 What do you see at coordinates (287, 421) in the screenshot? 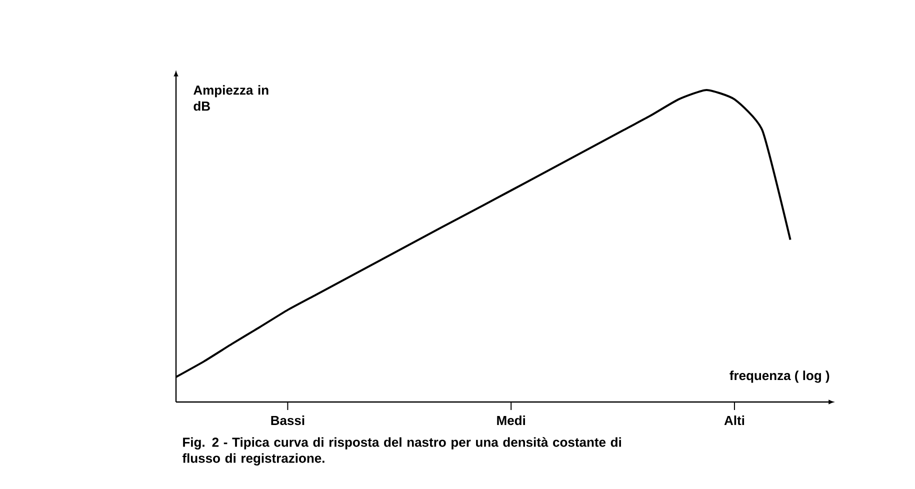
I see `x-tick-label: Bassi` at bounding box center [287, 421].